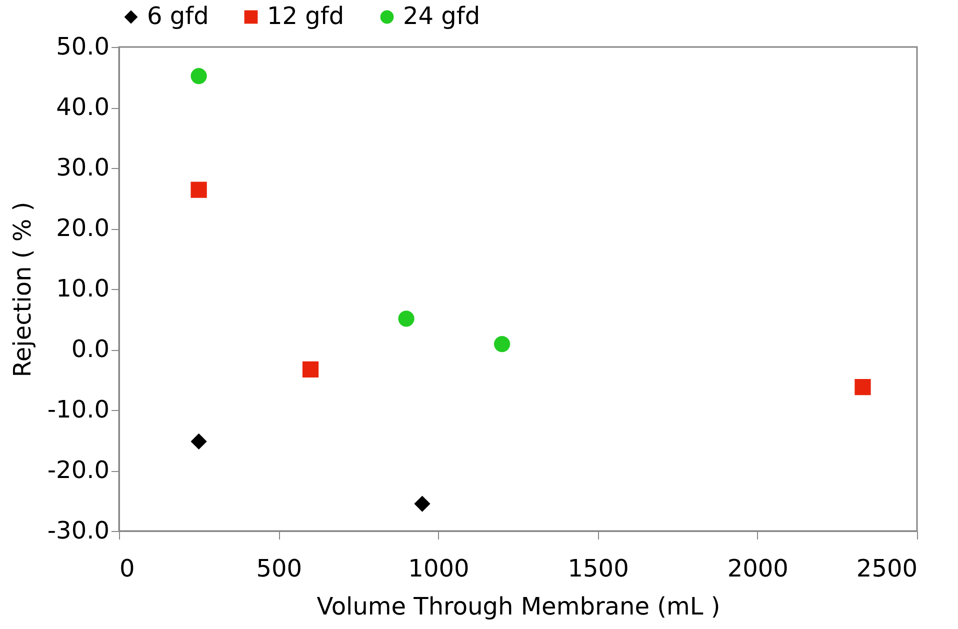 This screenshot has width=958, height=629. What do you see at coordinates (441, 16) in the screenshot?
I see `legend-label: 24 gfd` at bounding box center [441, 16].